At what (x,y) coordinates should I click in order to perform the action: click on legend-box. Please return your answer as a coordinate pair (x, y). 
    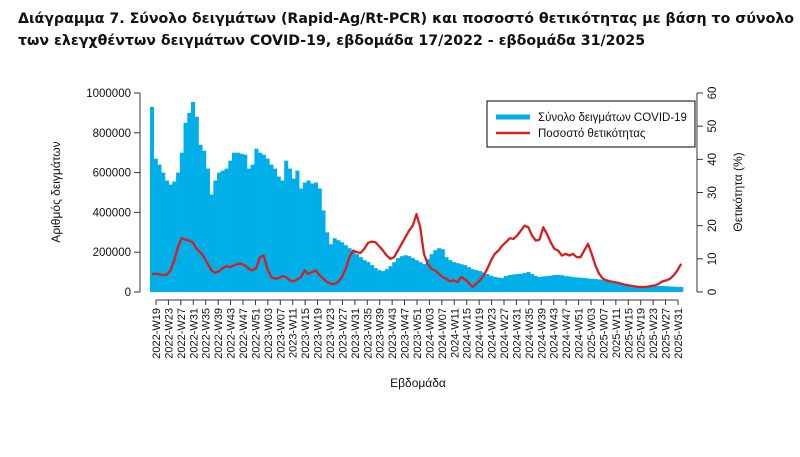
    Looking at the image, I should click on (591, 124).